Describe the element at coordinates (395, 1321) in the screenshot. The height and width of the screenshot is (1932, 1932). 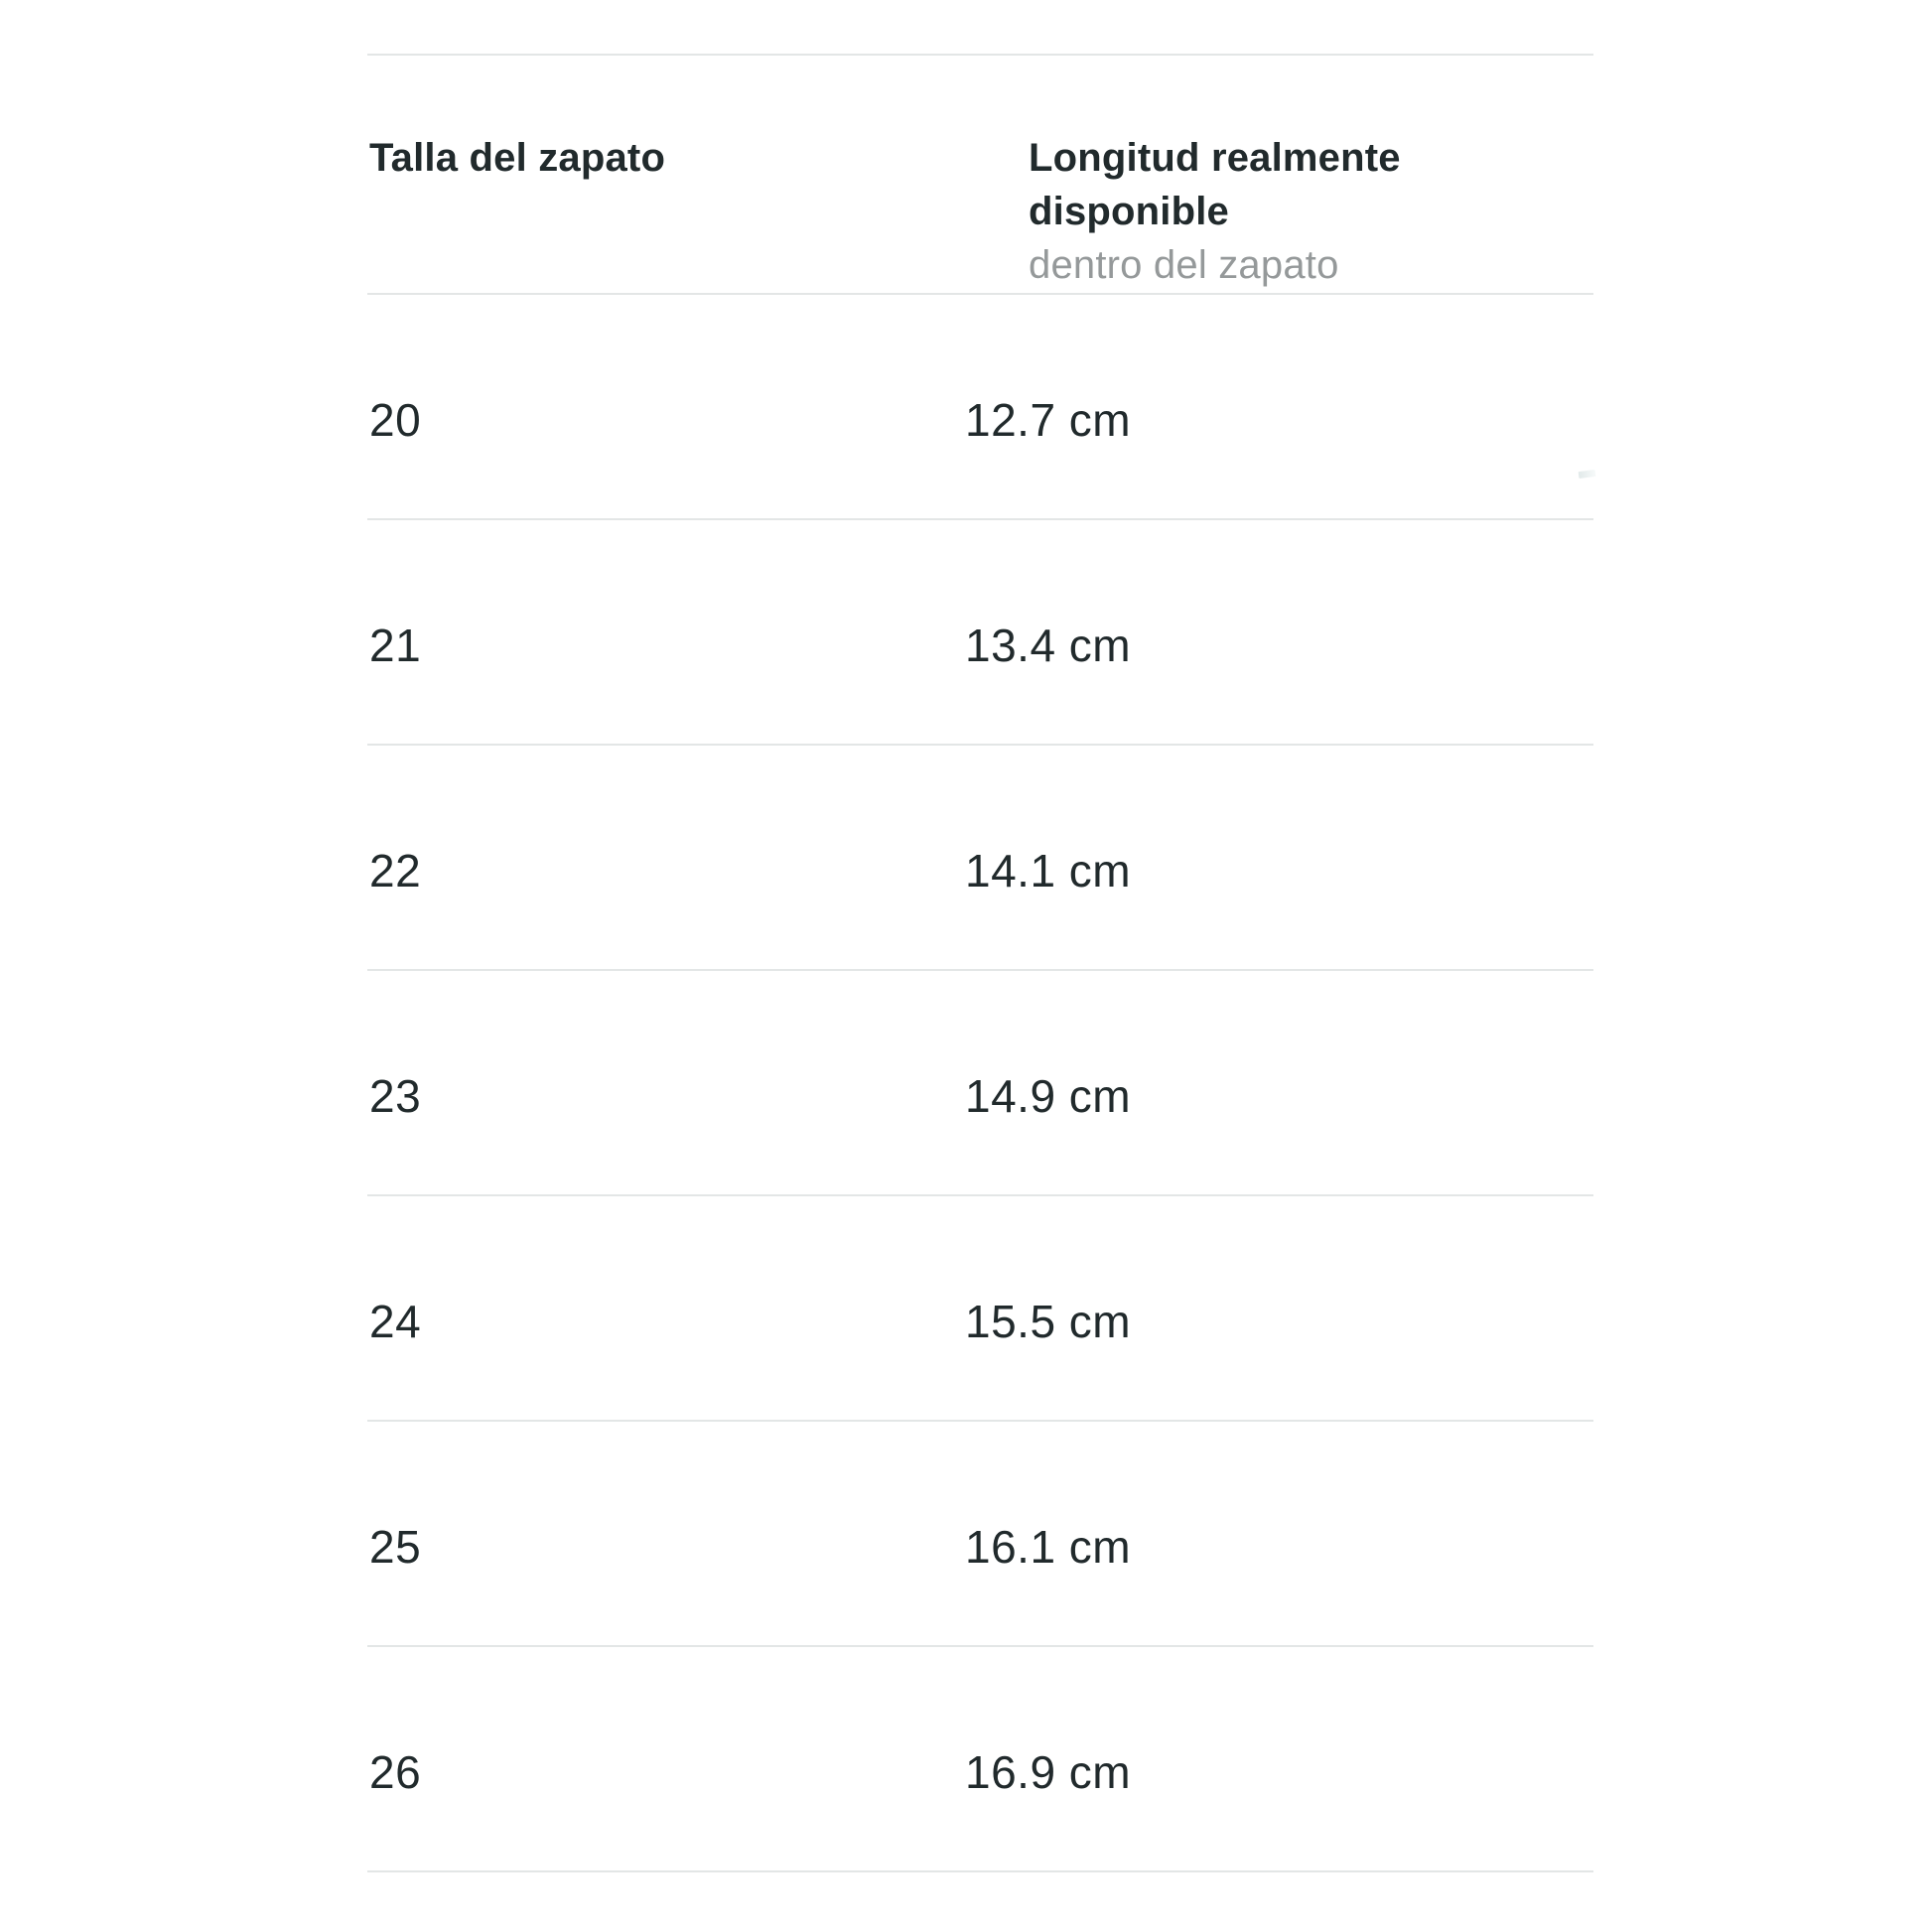
I see `cell-size-value: 24` at that location.